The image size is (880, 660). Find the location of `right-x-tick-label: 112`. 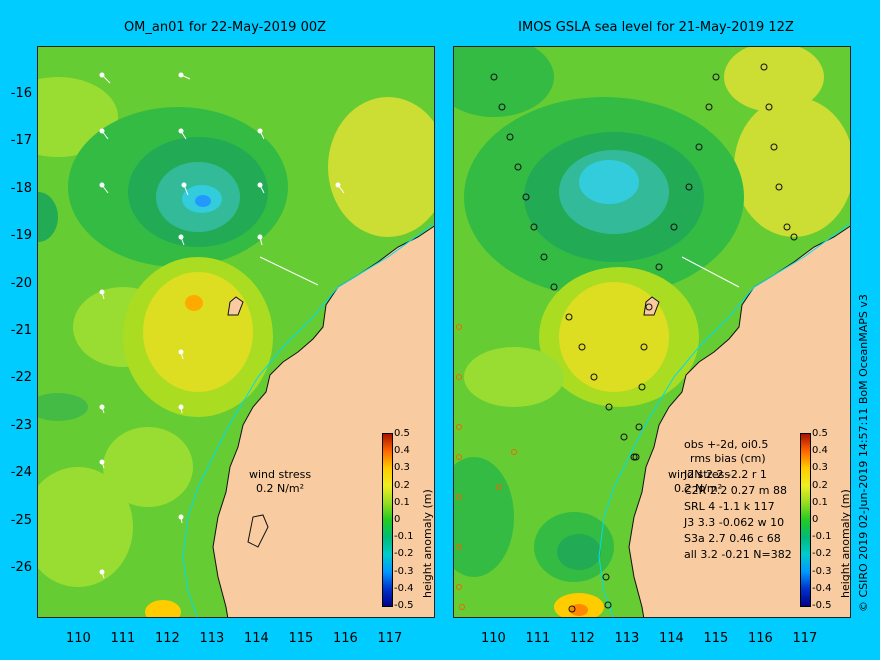

right-x-tick-label: 112 is located at coordinates (582, 638).